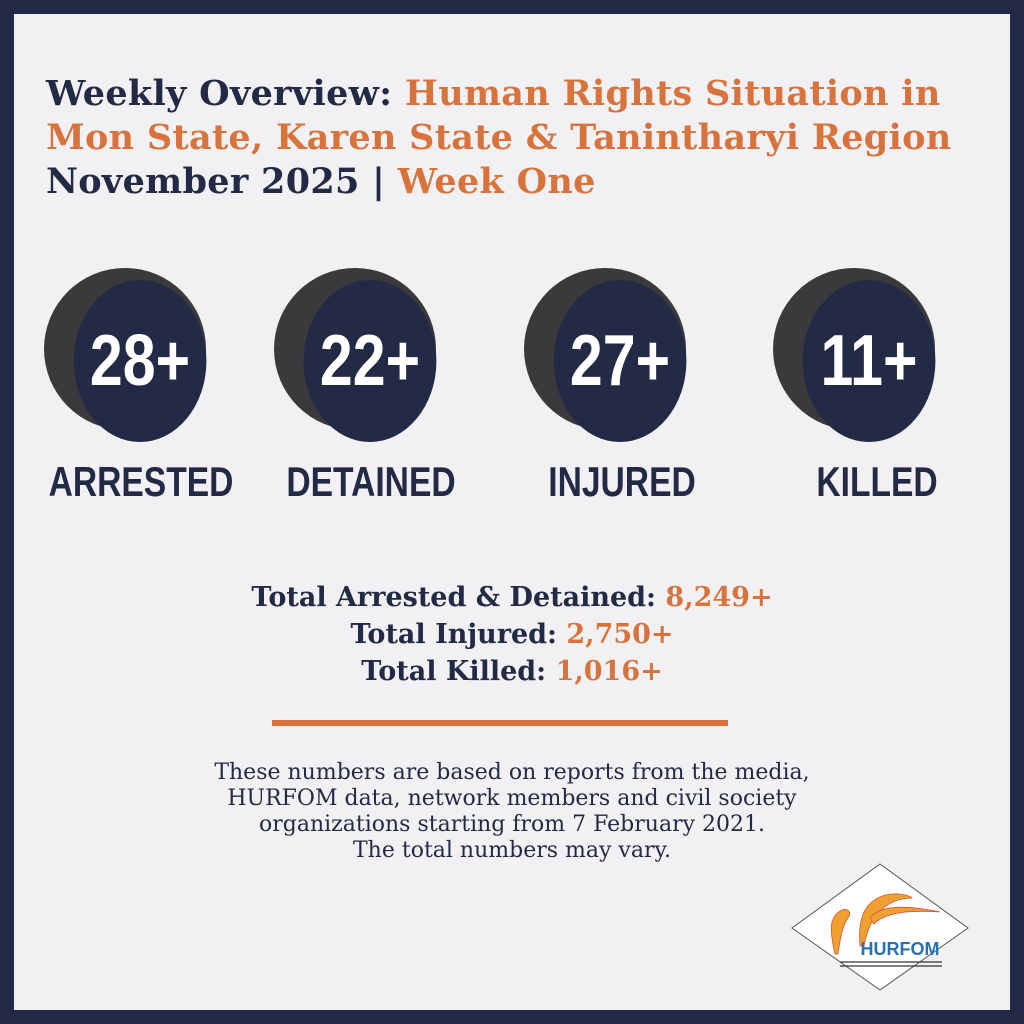  What do you see at coordinates (620, 361) in the screenshot?
I see `stat-value: 27+` at bounding box center [620, 361].